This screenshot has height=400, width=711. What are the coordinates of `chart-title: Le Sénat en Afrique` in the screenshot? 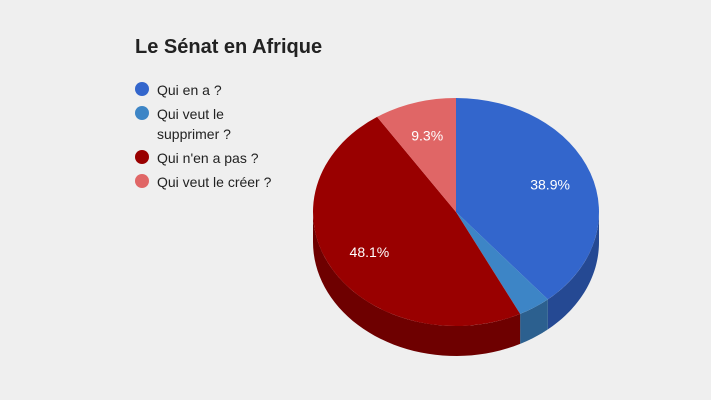 It's located at (229, 47).